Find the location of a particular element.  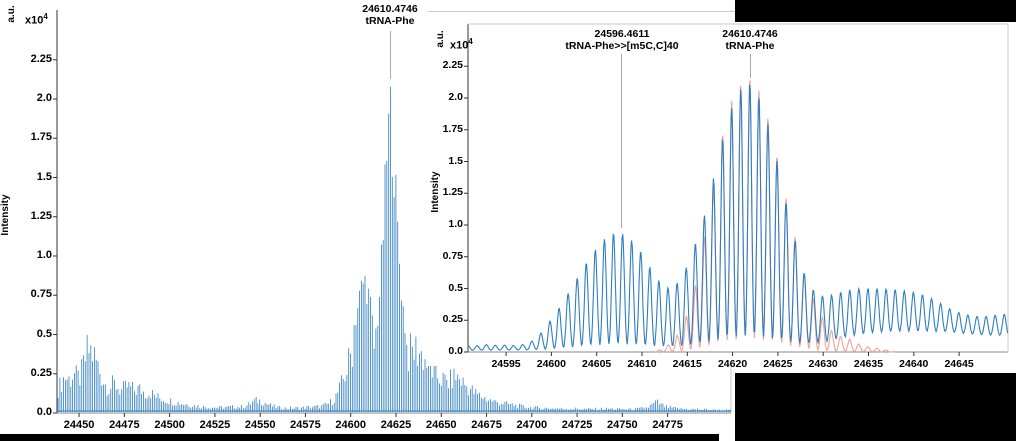

redaction-bar-bottom is located at coordinates (359, 437).